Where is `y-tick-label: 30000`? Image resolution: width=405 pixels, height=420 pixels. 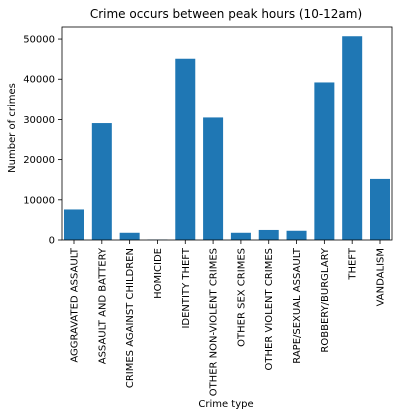
y-tick-label: 30000 is located at coordinates (39, 120).